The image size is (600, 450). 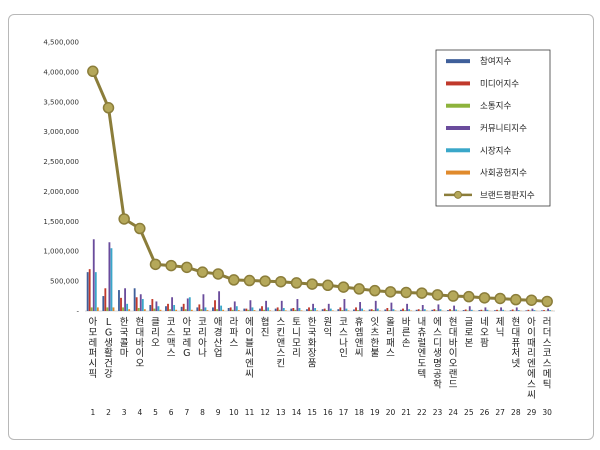 I want to click on x-index-label: 5, so click(x=155, y=412).